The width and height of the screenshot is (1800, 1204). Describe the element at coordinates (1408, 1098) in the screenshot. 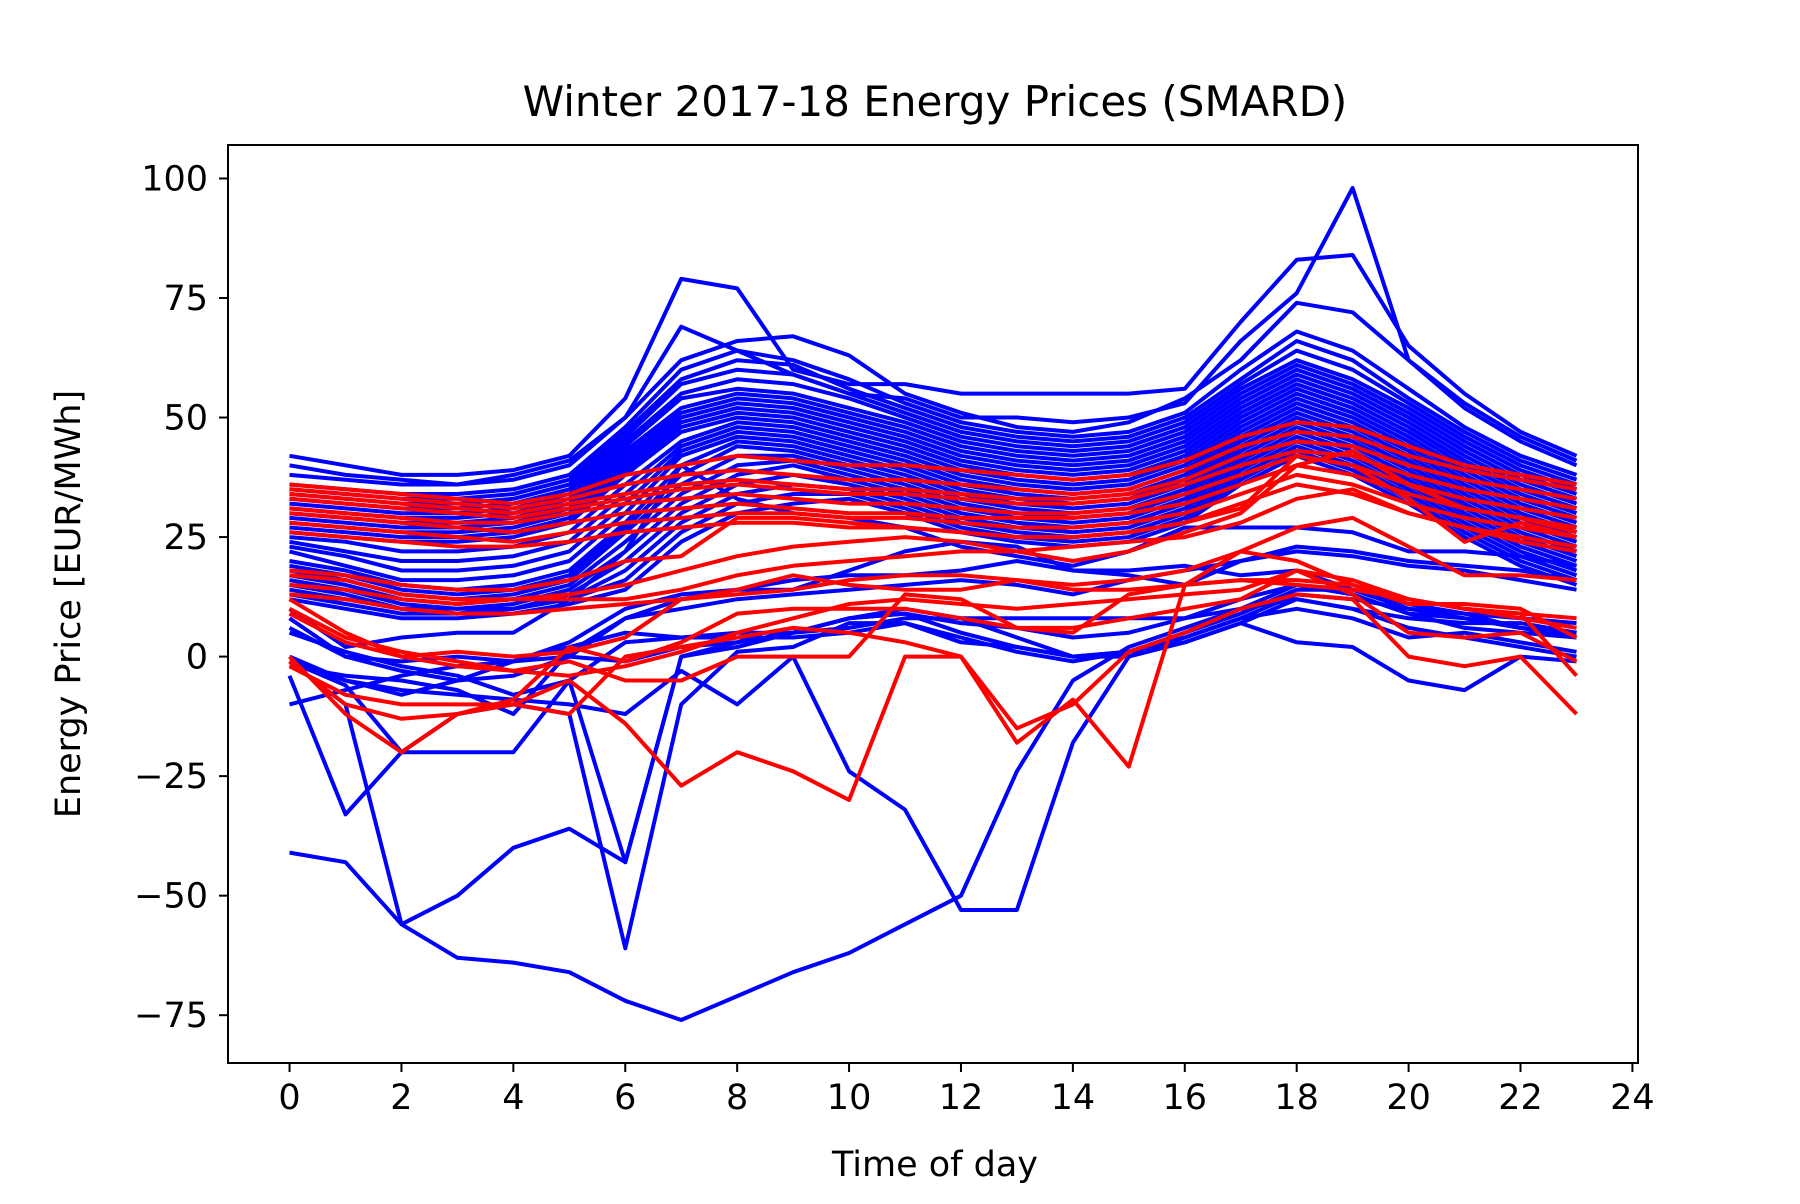

I see `x-tick-label: 20` at that location.